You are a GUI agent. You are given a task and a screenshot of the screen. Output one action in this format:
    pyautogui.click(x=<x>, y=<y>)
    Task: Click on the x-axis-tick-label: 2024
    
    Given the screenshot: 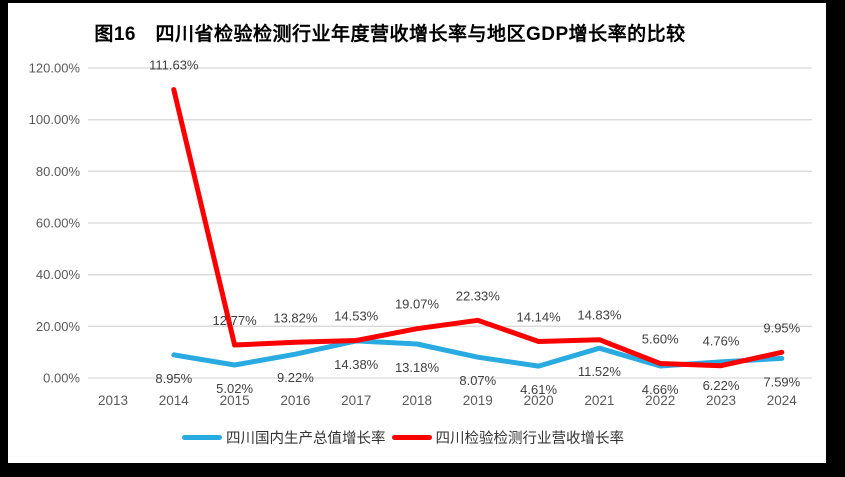 What is the action you would take?
    pyautogui.click(x=782, y=400)
    